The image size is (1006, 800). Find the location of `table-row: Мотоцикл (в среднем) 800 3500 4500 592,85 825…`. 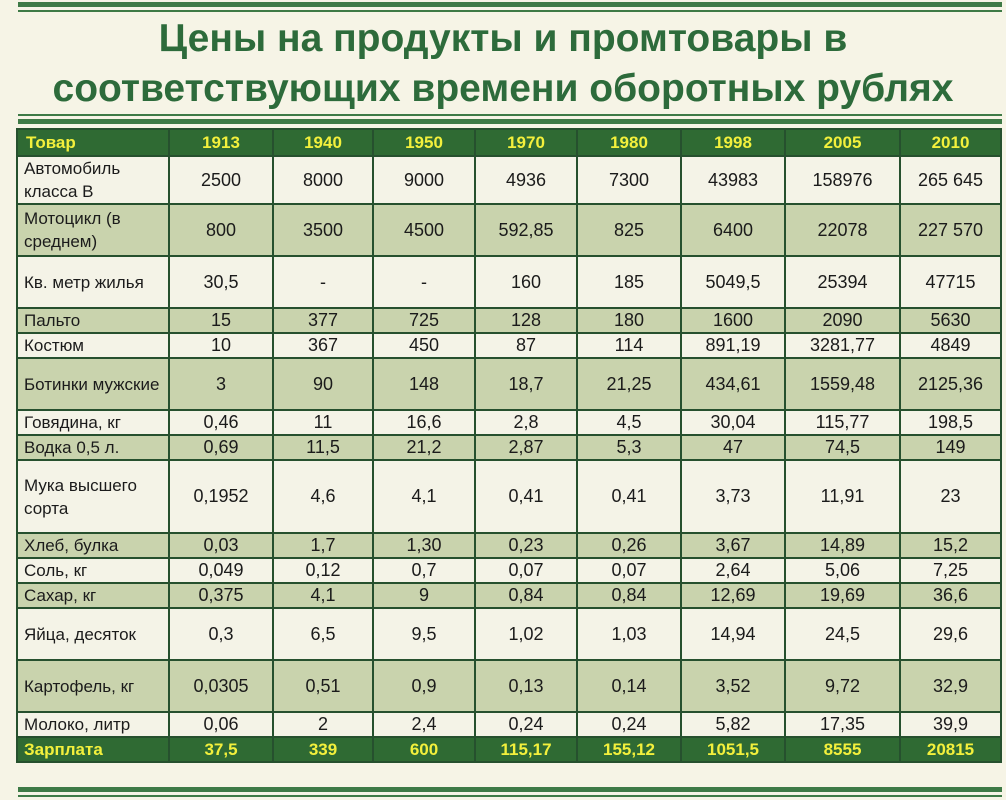

table-row: Мотоцикл (в среднем) 800 3500 4500 592,85 825… is located at coordinates (509, 230).